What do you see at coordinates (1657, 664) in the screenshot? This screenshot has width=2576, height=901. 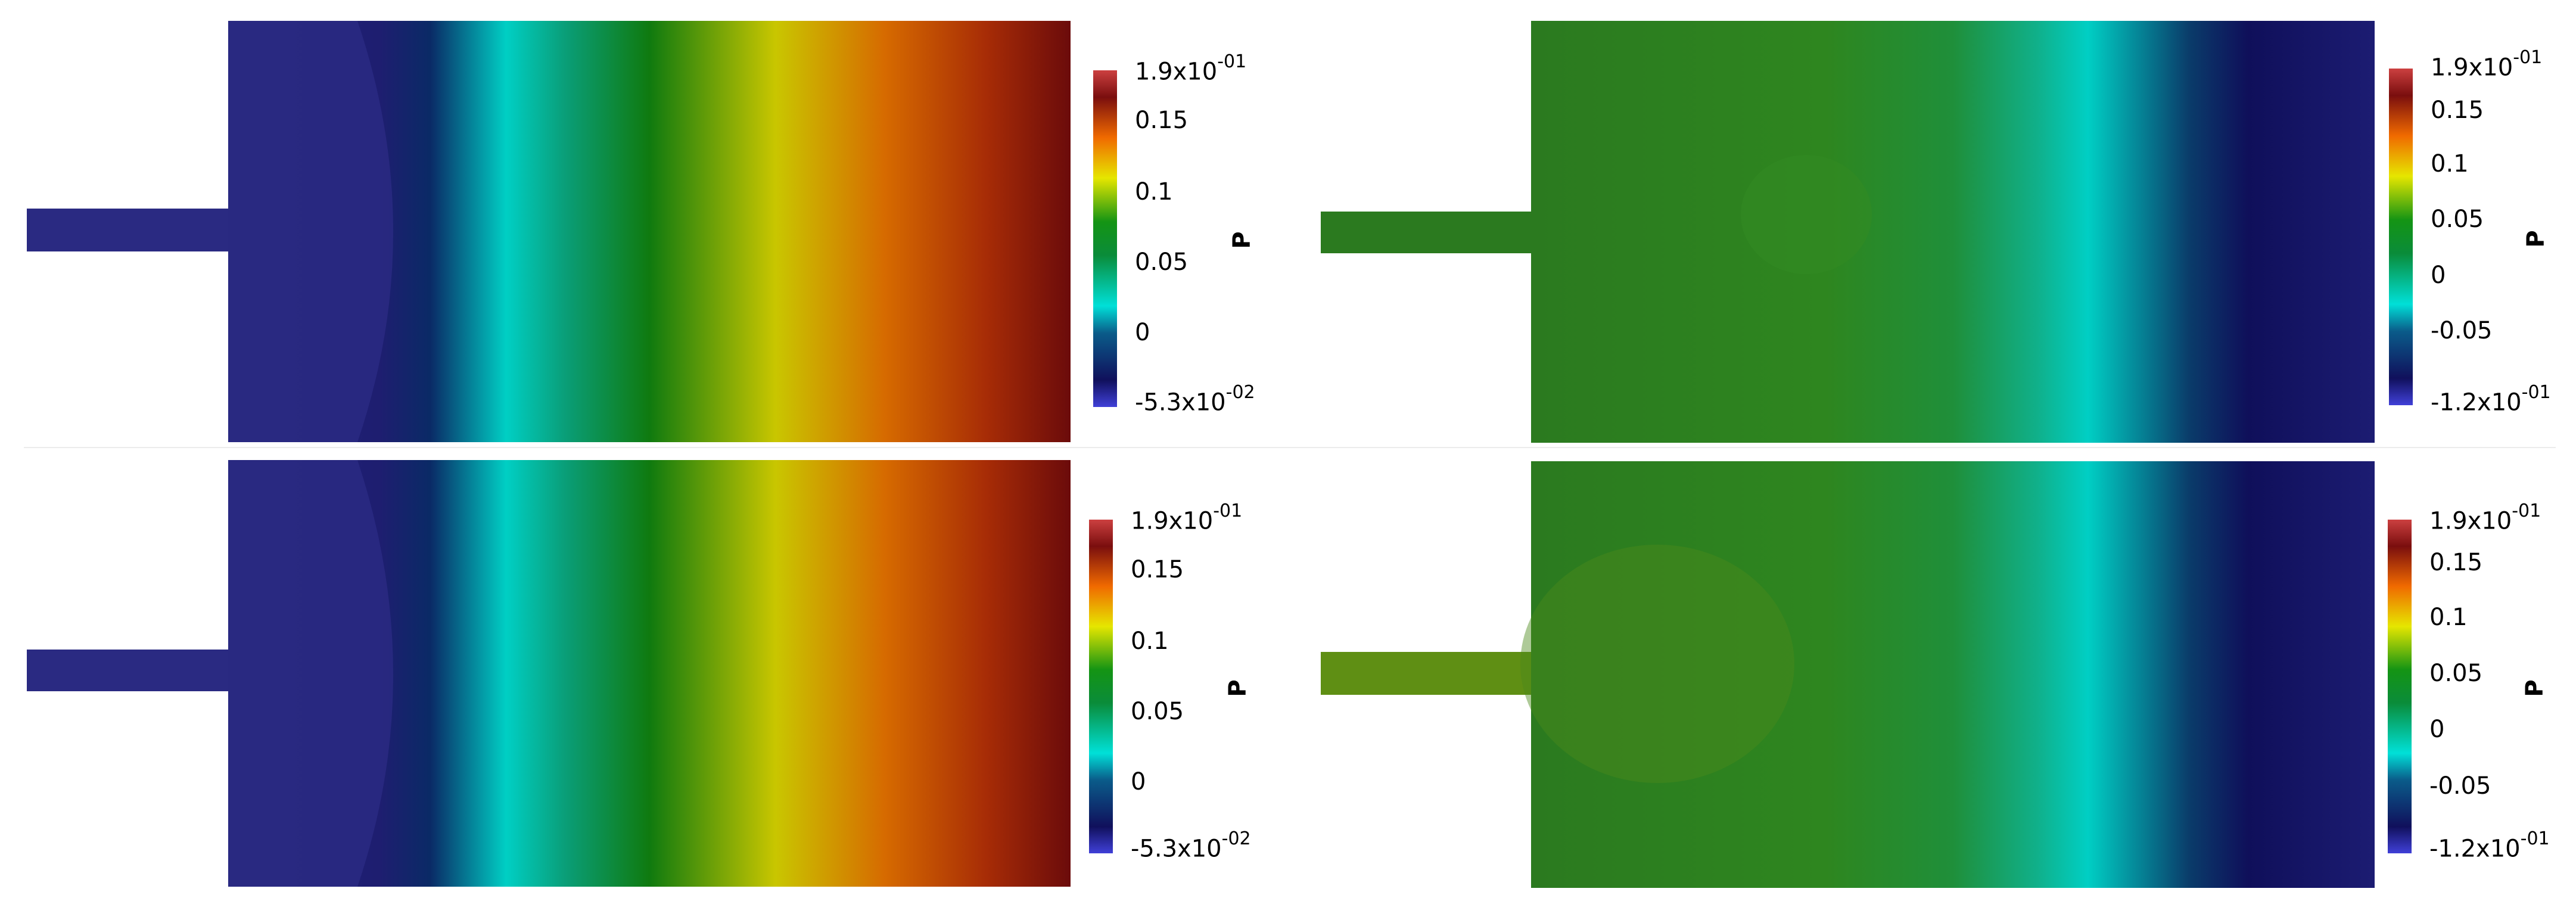 I see `turbulent-jet` at bounding box center [1657, 664].